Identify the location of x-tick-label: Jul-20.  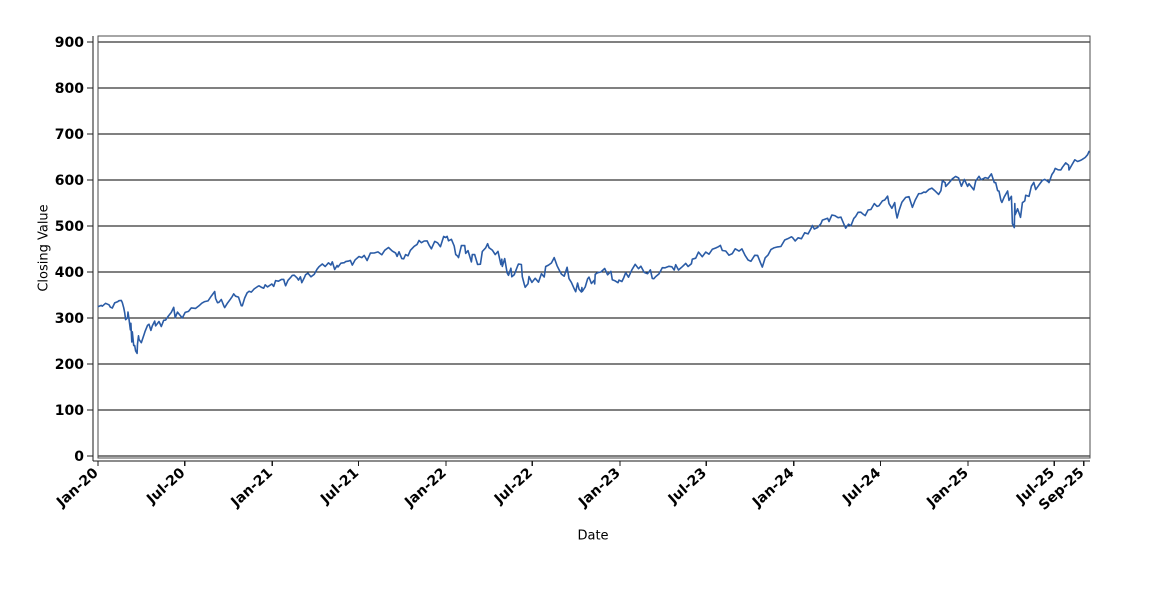
(165, 486).